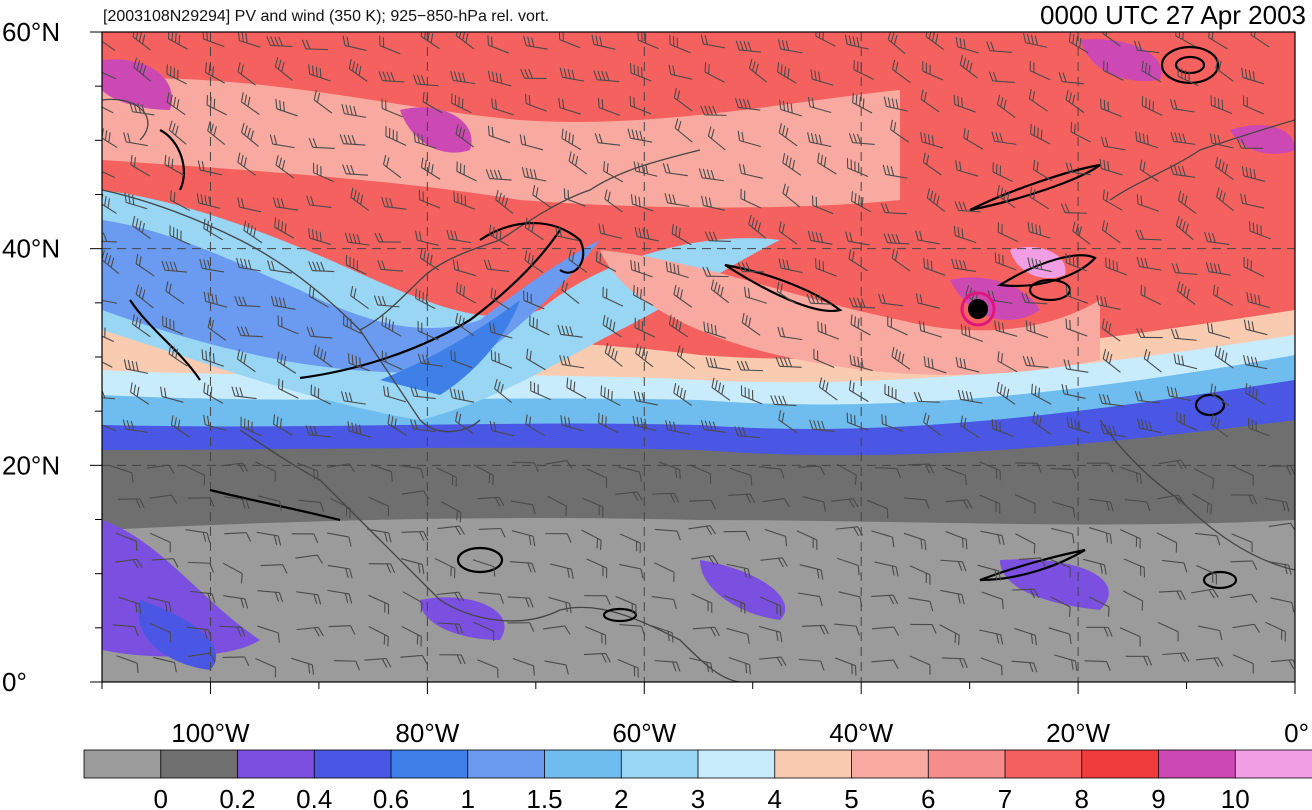 This screenshot has height=810, width=1312. Describe the element at coordinates (813, 764) in the screenshot. I see `colorbar-swatch` at that location.